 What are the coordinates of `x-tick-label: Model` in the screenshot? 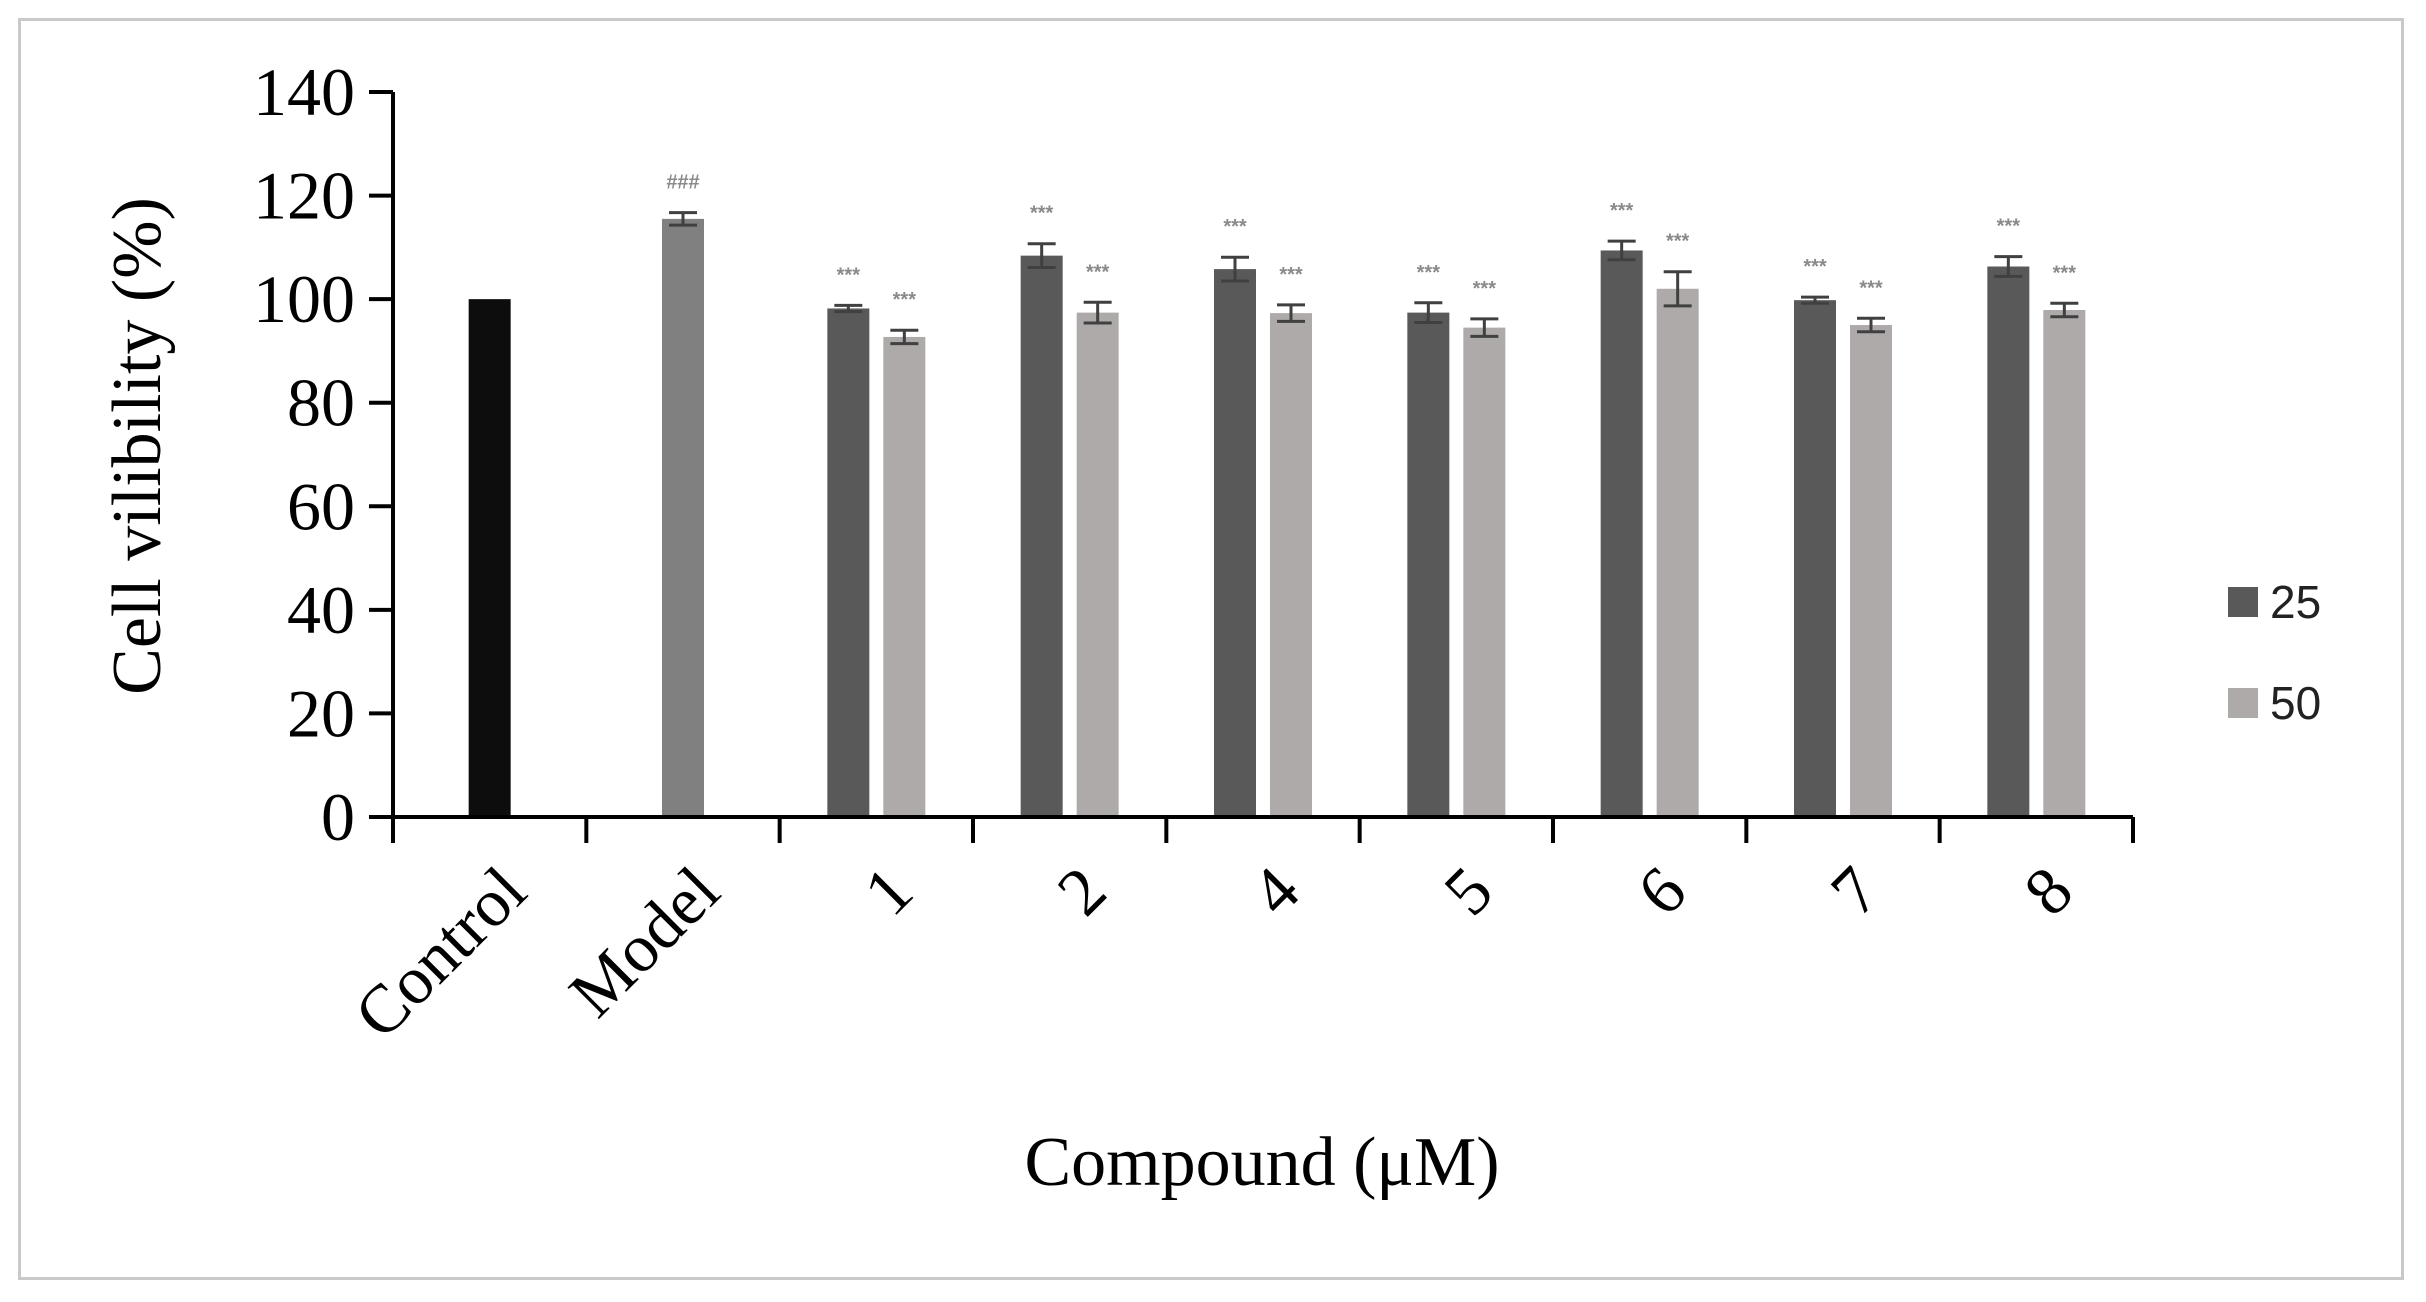 It's located at (643, 941).